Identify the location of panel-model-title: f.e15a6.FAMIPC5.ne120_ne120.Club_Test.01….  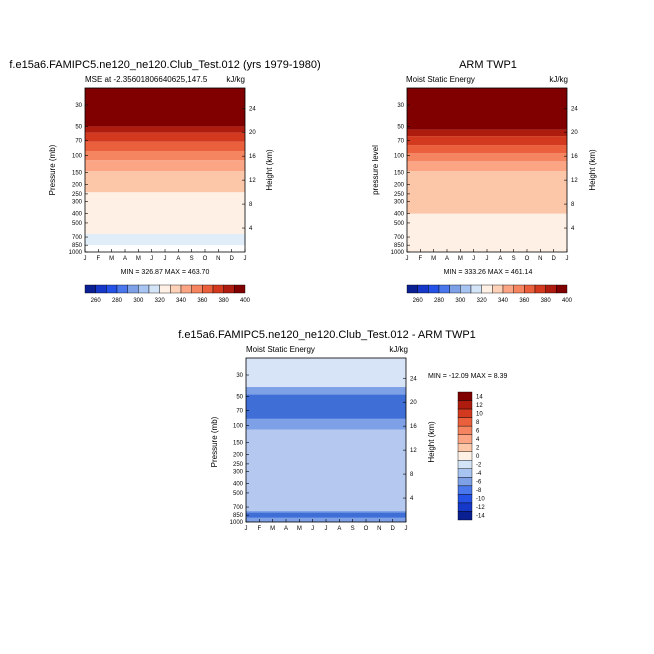
(164, 65).